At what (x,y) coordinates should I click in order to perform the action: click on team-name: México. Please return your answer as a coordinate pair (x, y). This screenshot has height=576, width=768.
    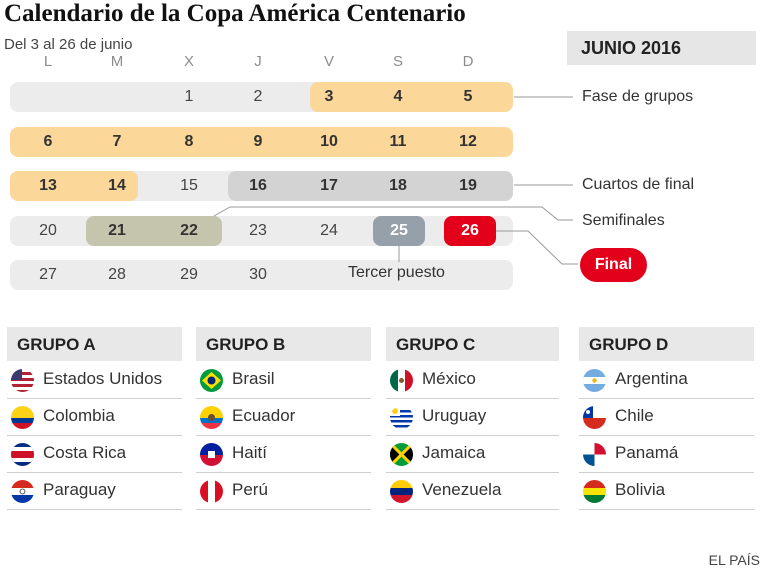
    Looking at the image, I should click on (449, 378).